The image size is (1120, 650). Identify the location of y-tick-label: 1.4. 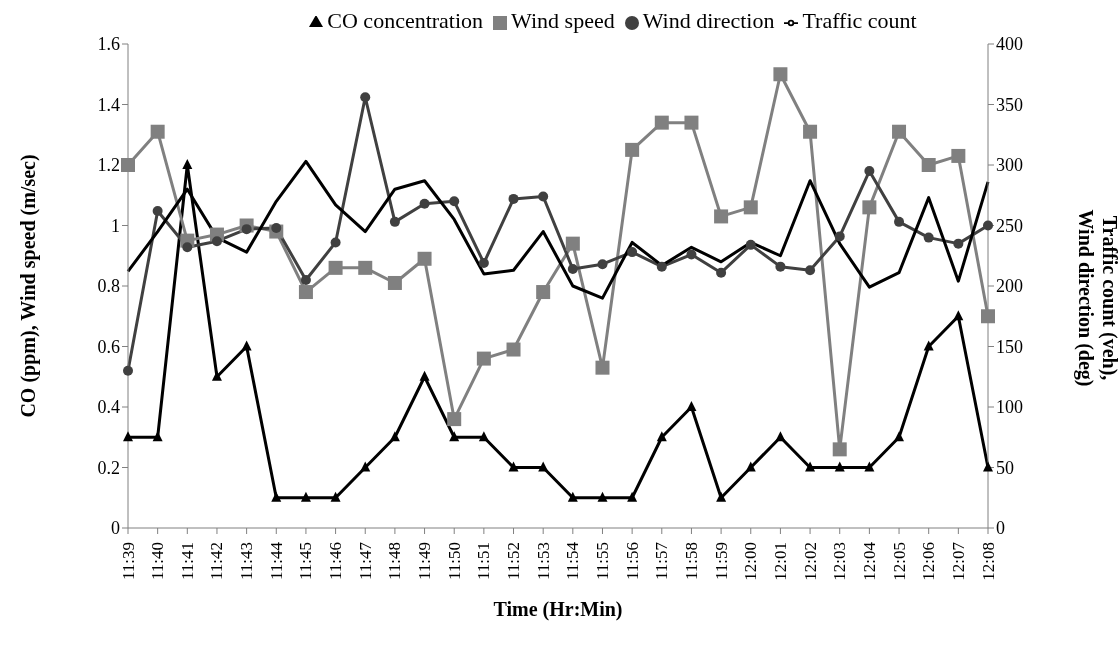
(108, 104).